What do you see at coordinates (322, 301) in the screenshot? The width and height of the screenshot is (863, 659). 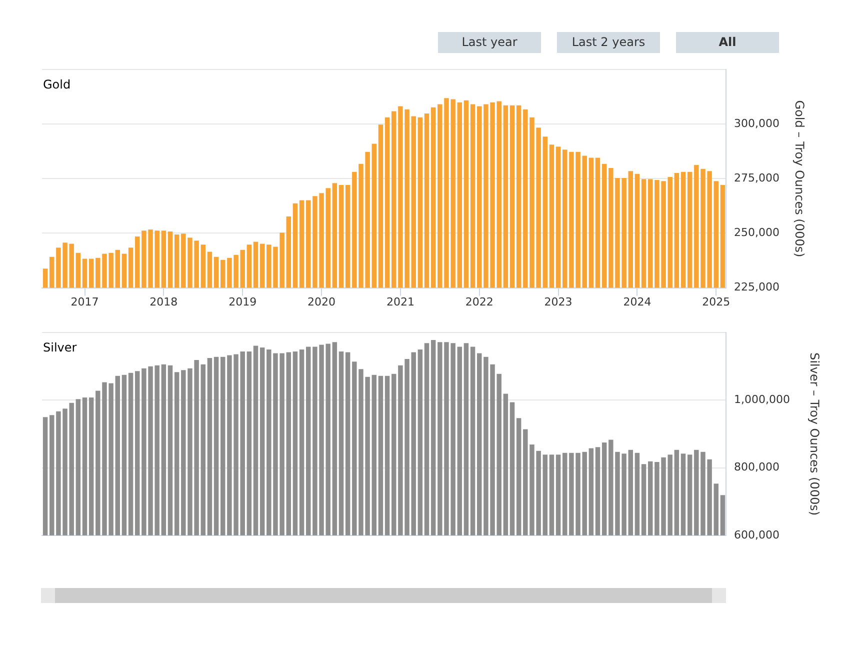 I see `x-tick-label: 2020` at bounding box center [322, 301].